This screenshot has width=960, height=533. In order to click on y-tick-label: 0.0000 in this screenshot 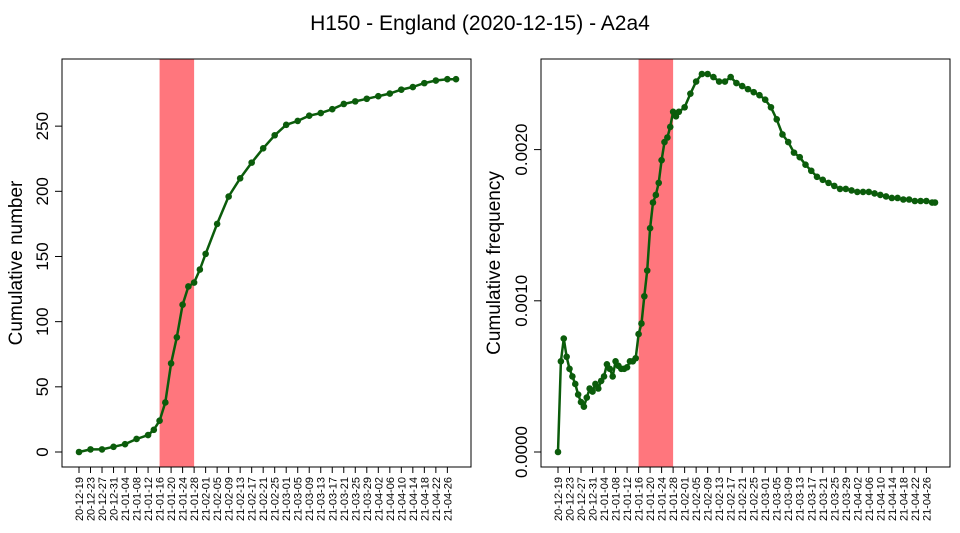, I will do `click(521, 452)`.